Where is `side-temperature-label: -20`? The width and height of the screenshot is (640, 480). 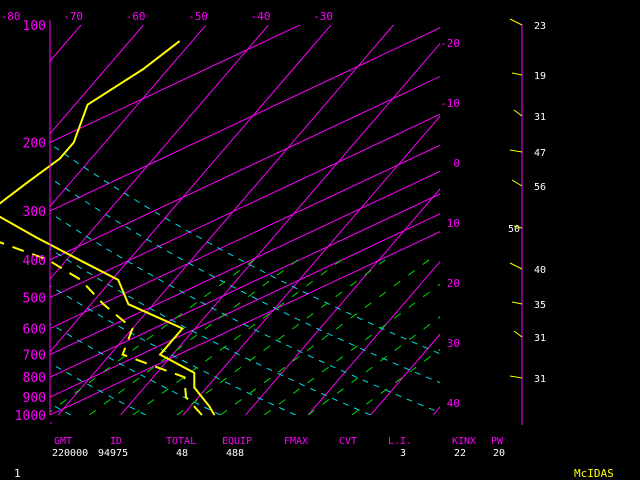 side-temperature-label: -20 is located at coordinates (450, 43).